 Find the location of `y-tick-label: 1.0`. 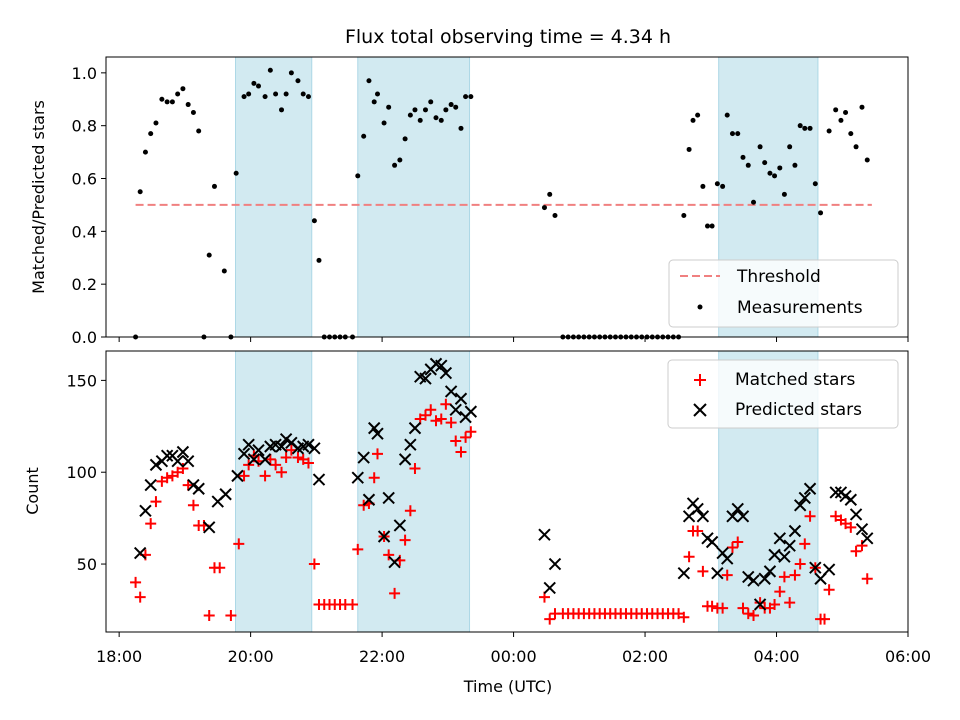

y-tick-label: 1.0 is located at coordinates (84, 73).